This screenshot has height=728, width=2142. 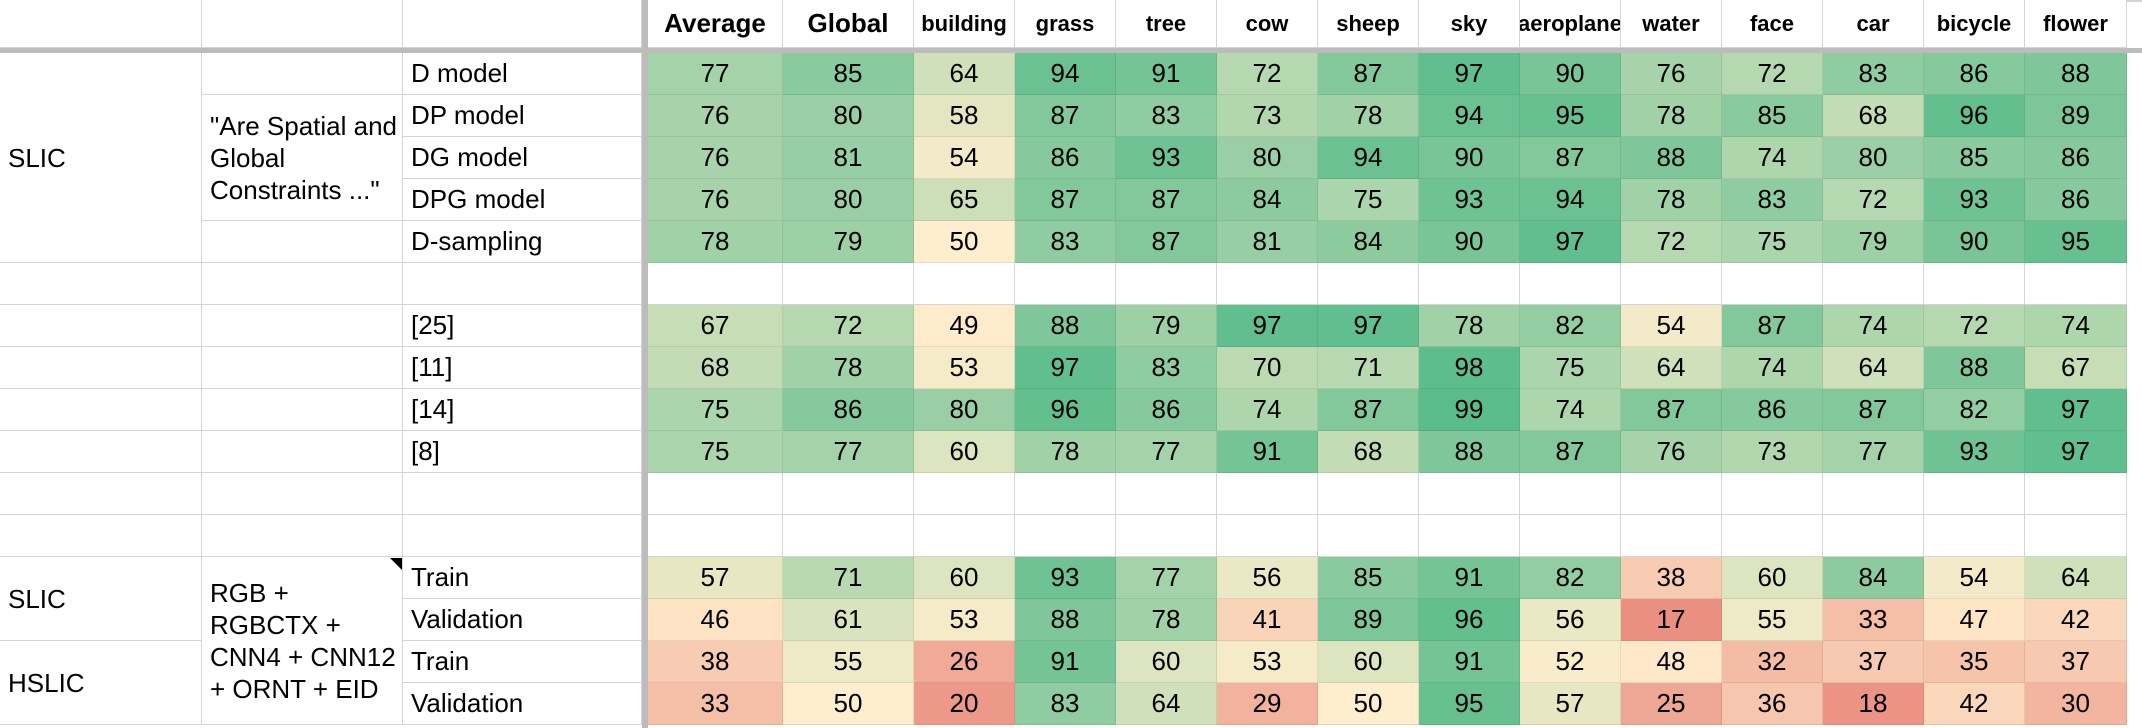 What do you see at coordinates (1772, 410) in the screenshot?
I see `score-cell: 86` at bounding box center [1772, 410].